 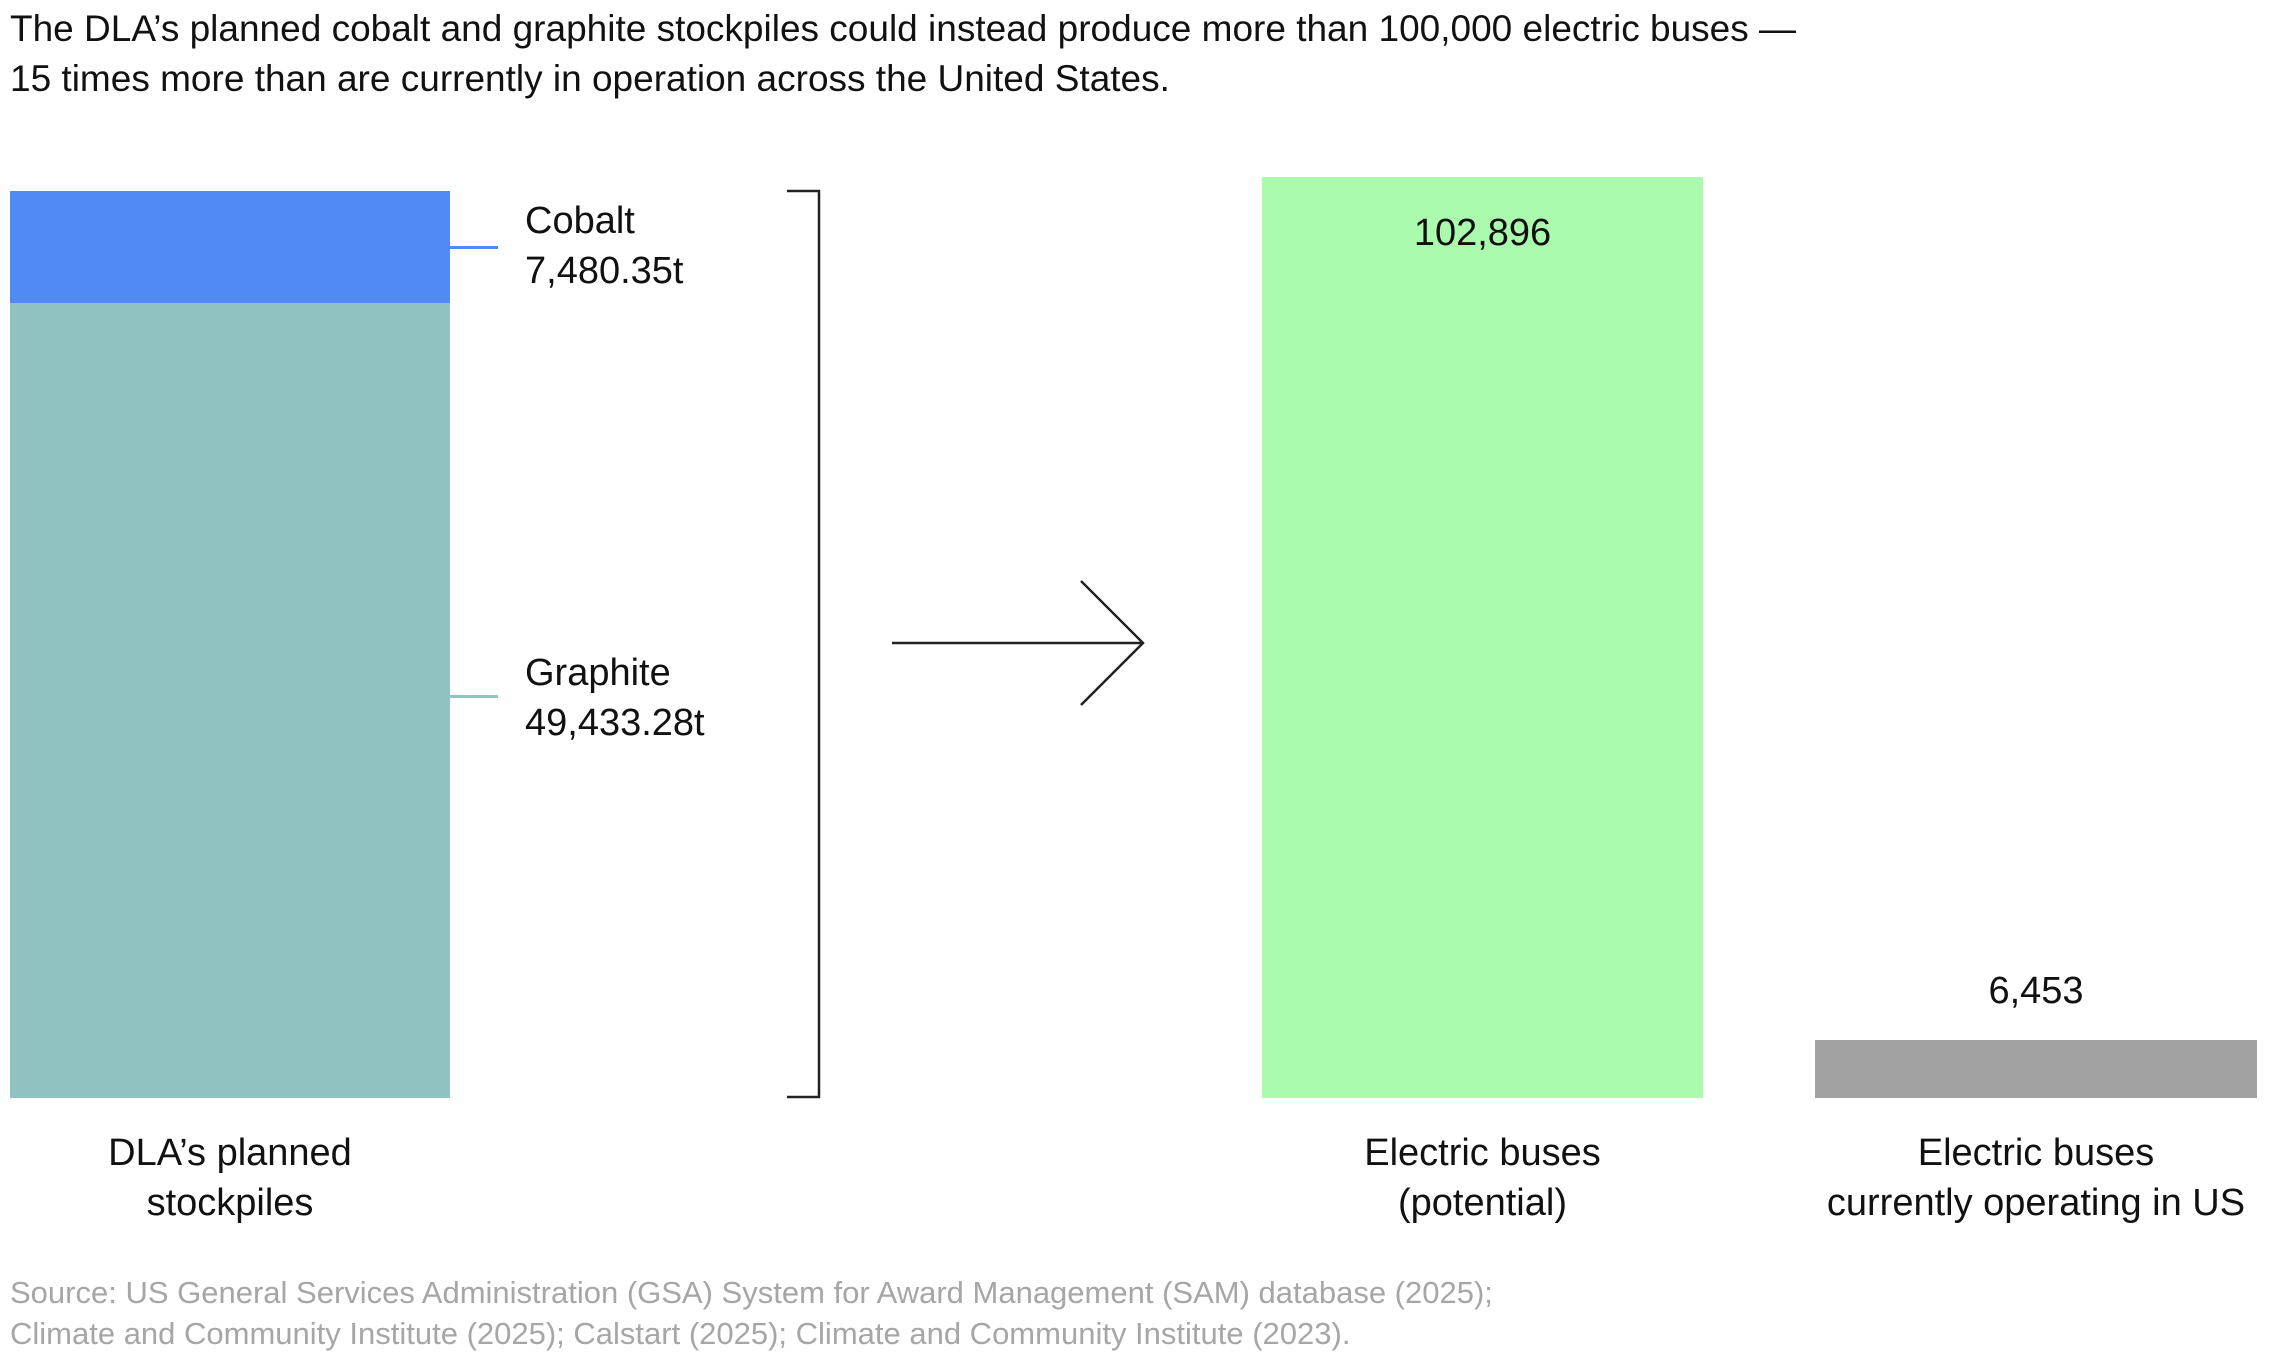 I want to click on graphite-connector-line, so click(x=474, y=696).